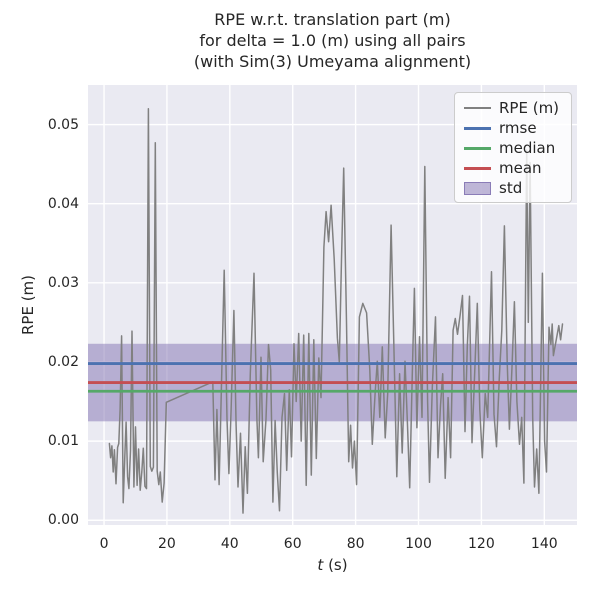 The width and height of the screenshot is (600, 600). What do you see at coordinates (63, 520) in the screenshot?
I see `y-tick-label-0.00: 0.00` at bounding box center [63, 520].